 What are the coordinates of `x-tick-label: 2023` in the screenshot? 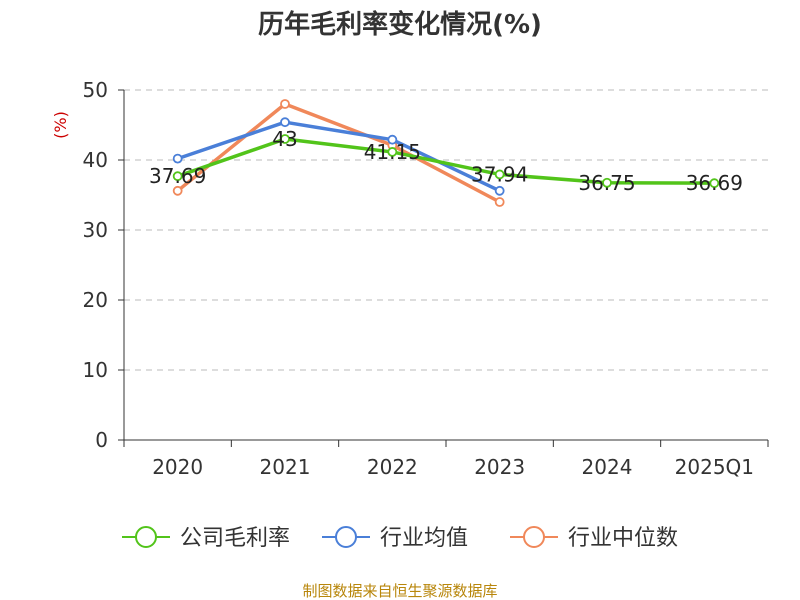 It's located at (499, 467).